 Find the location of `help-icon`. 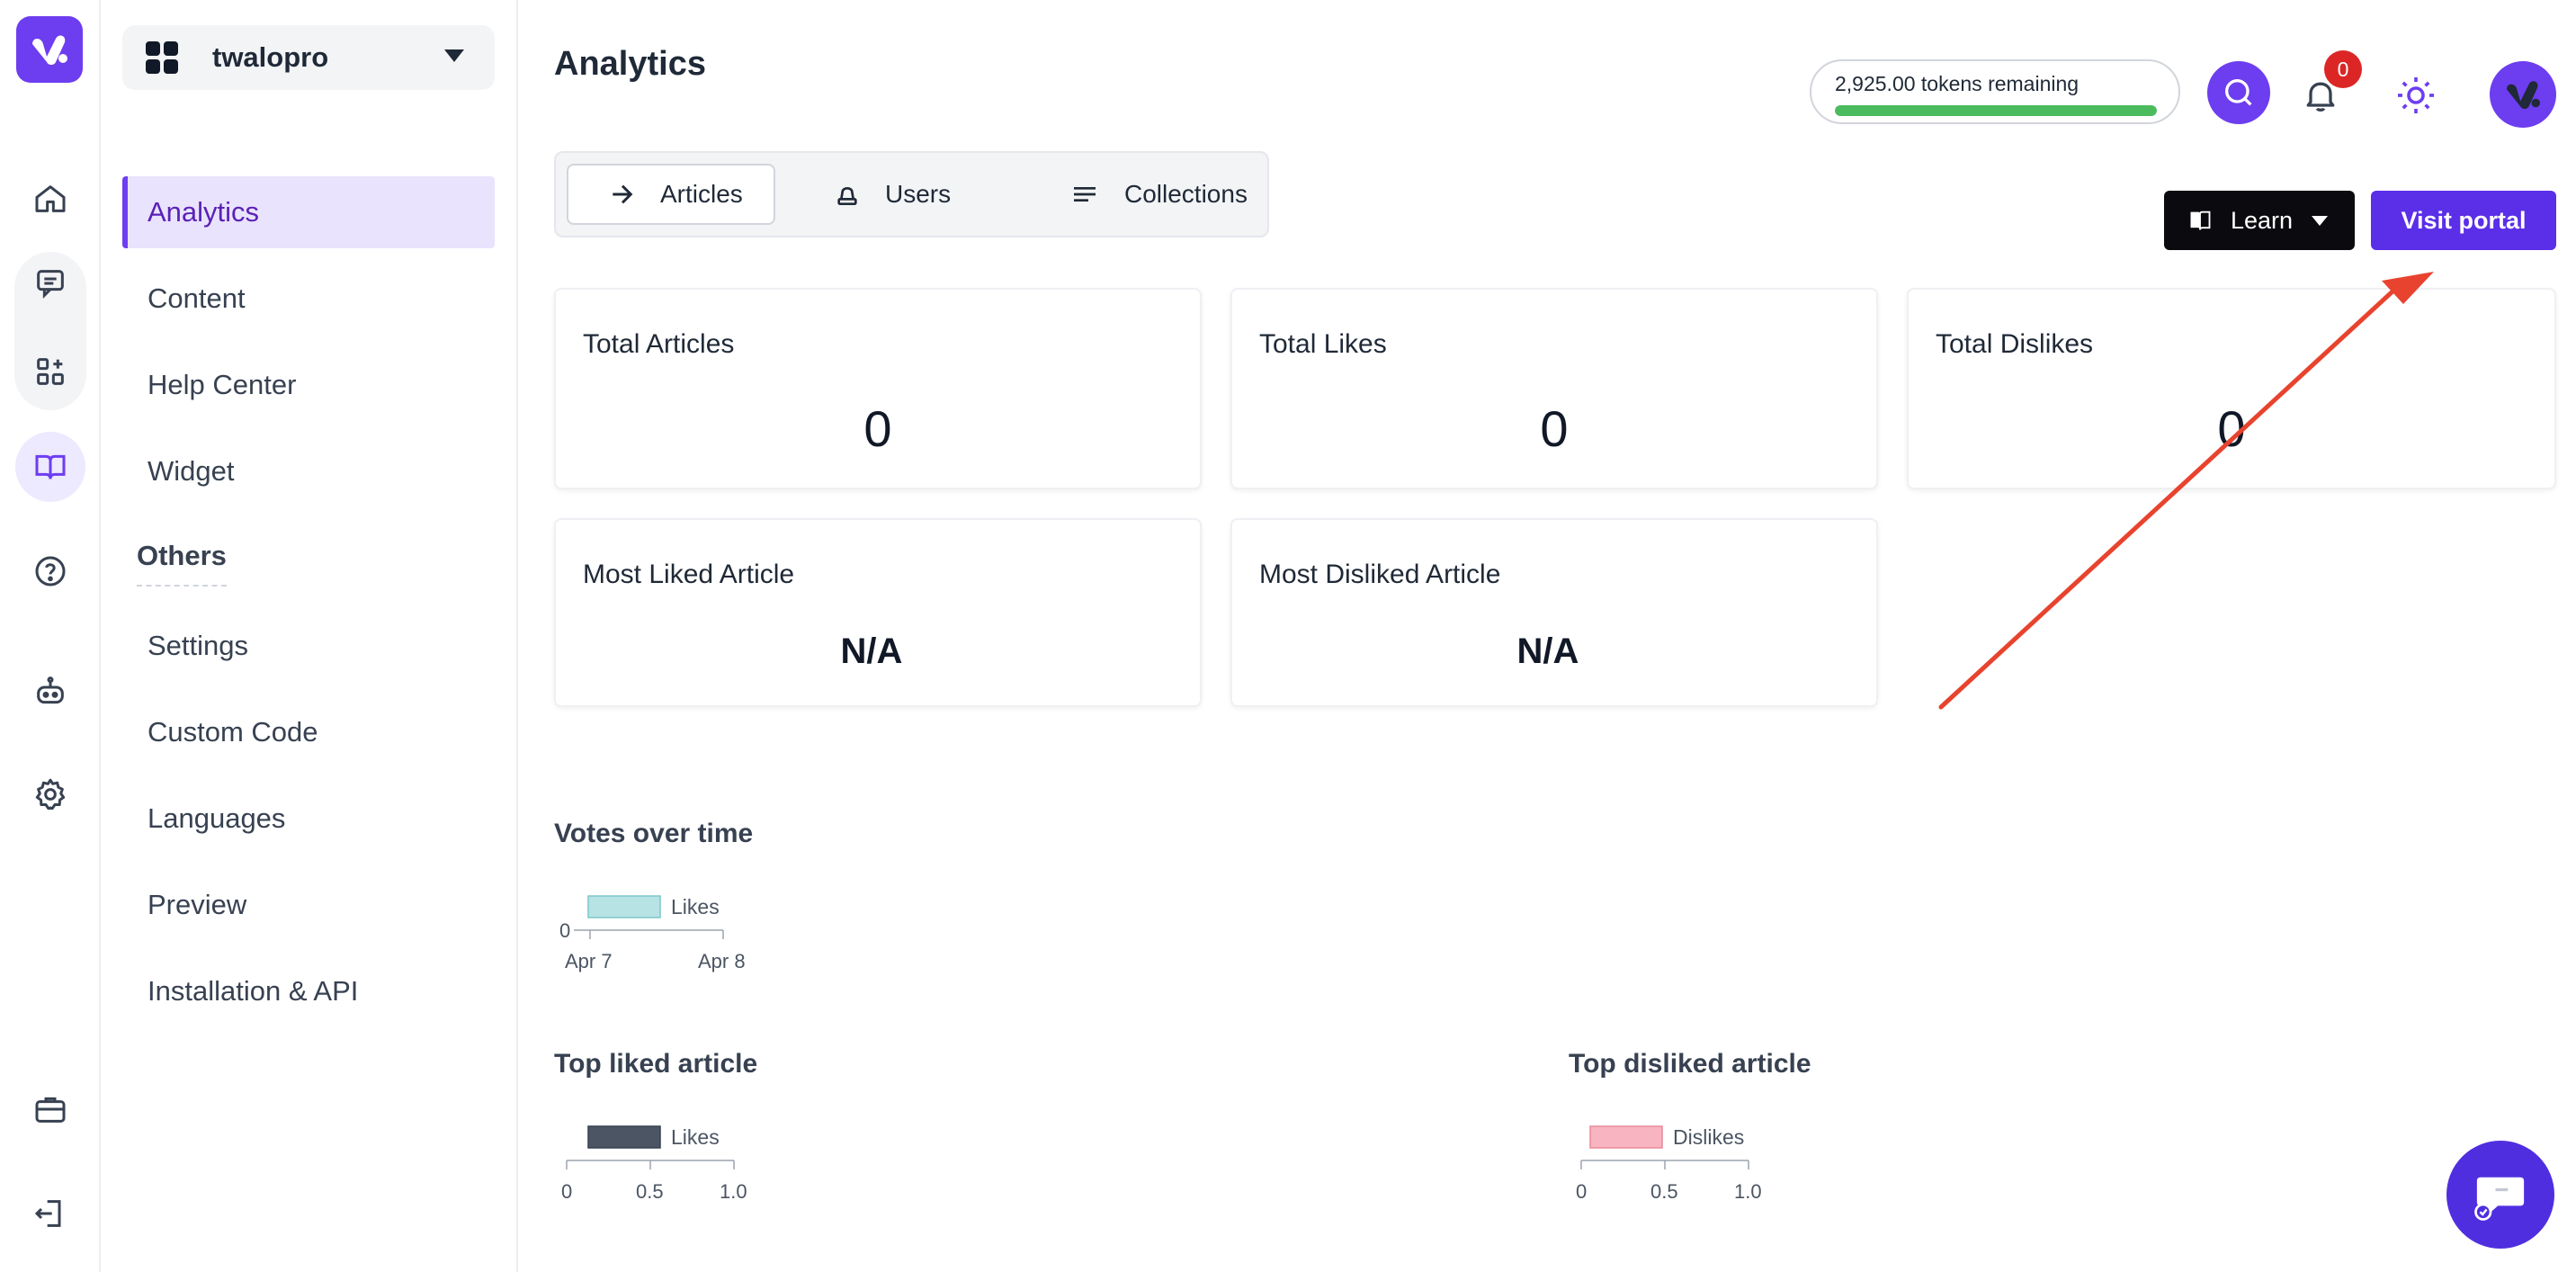

help-icon is located at coordinates (50, 571).